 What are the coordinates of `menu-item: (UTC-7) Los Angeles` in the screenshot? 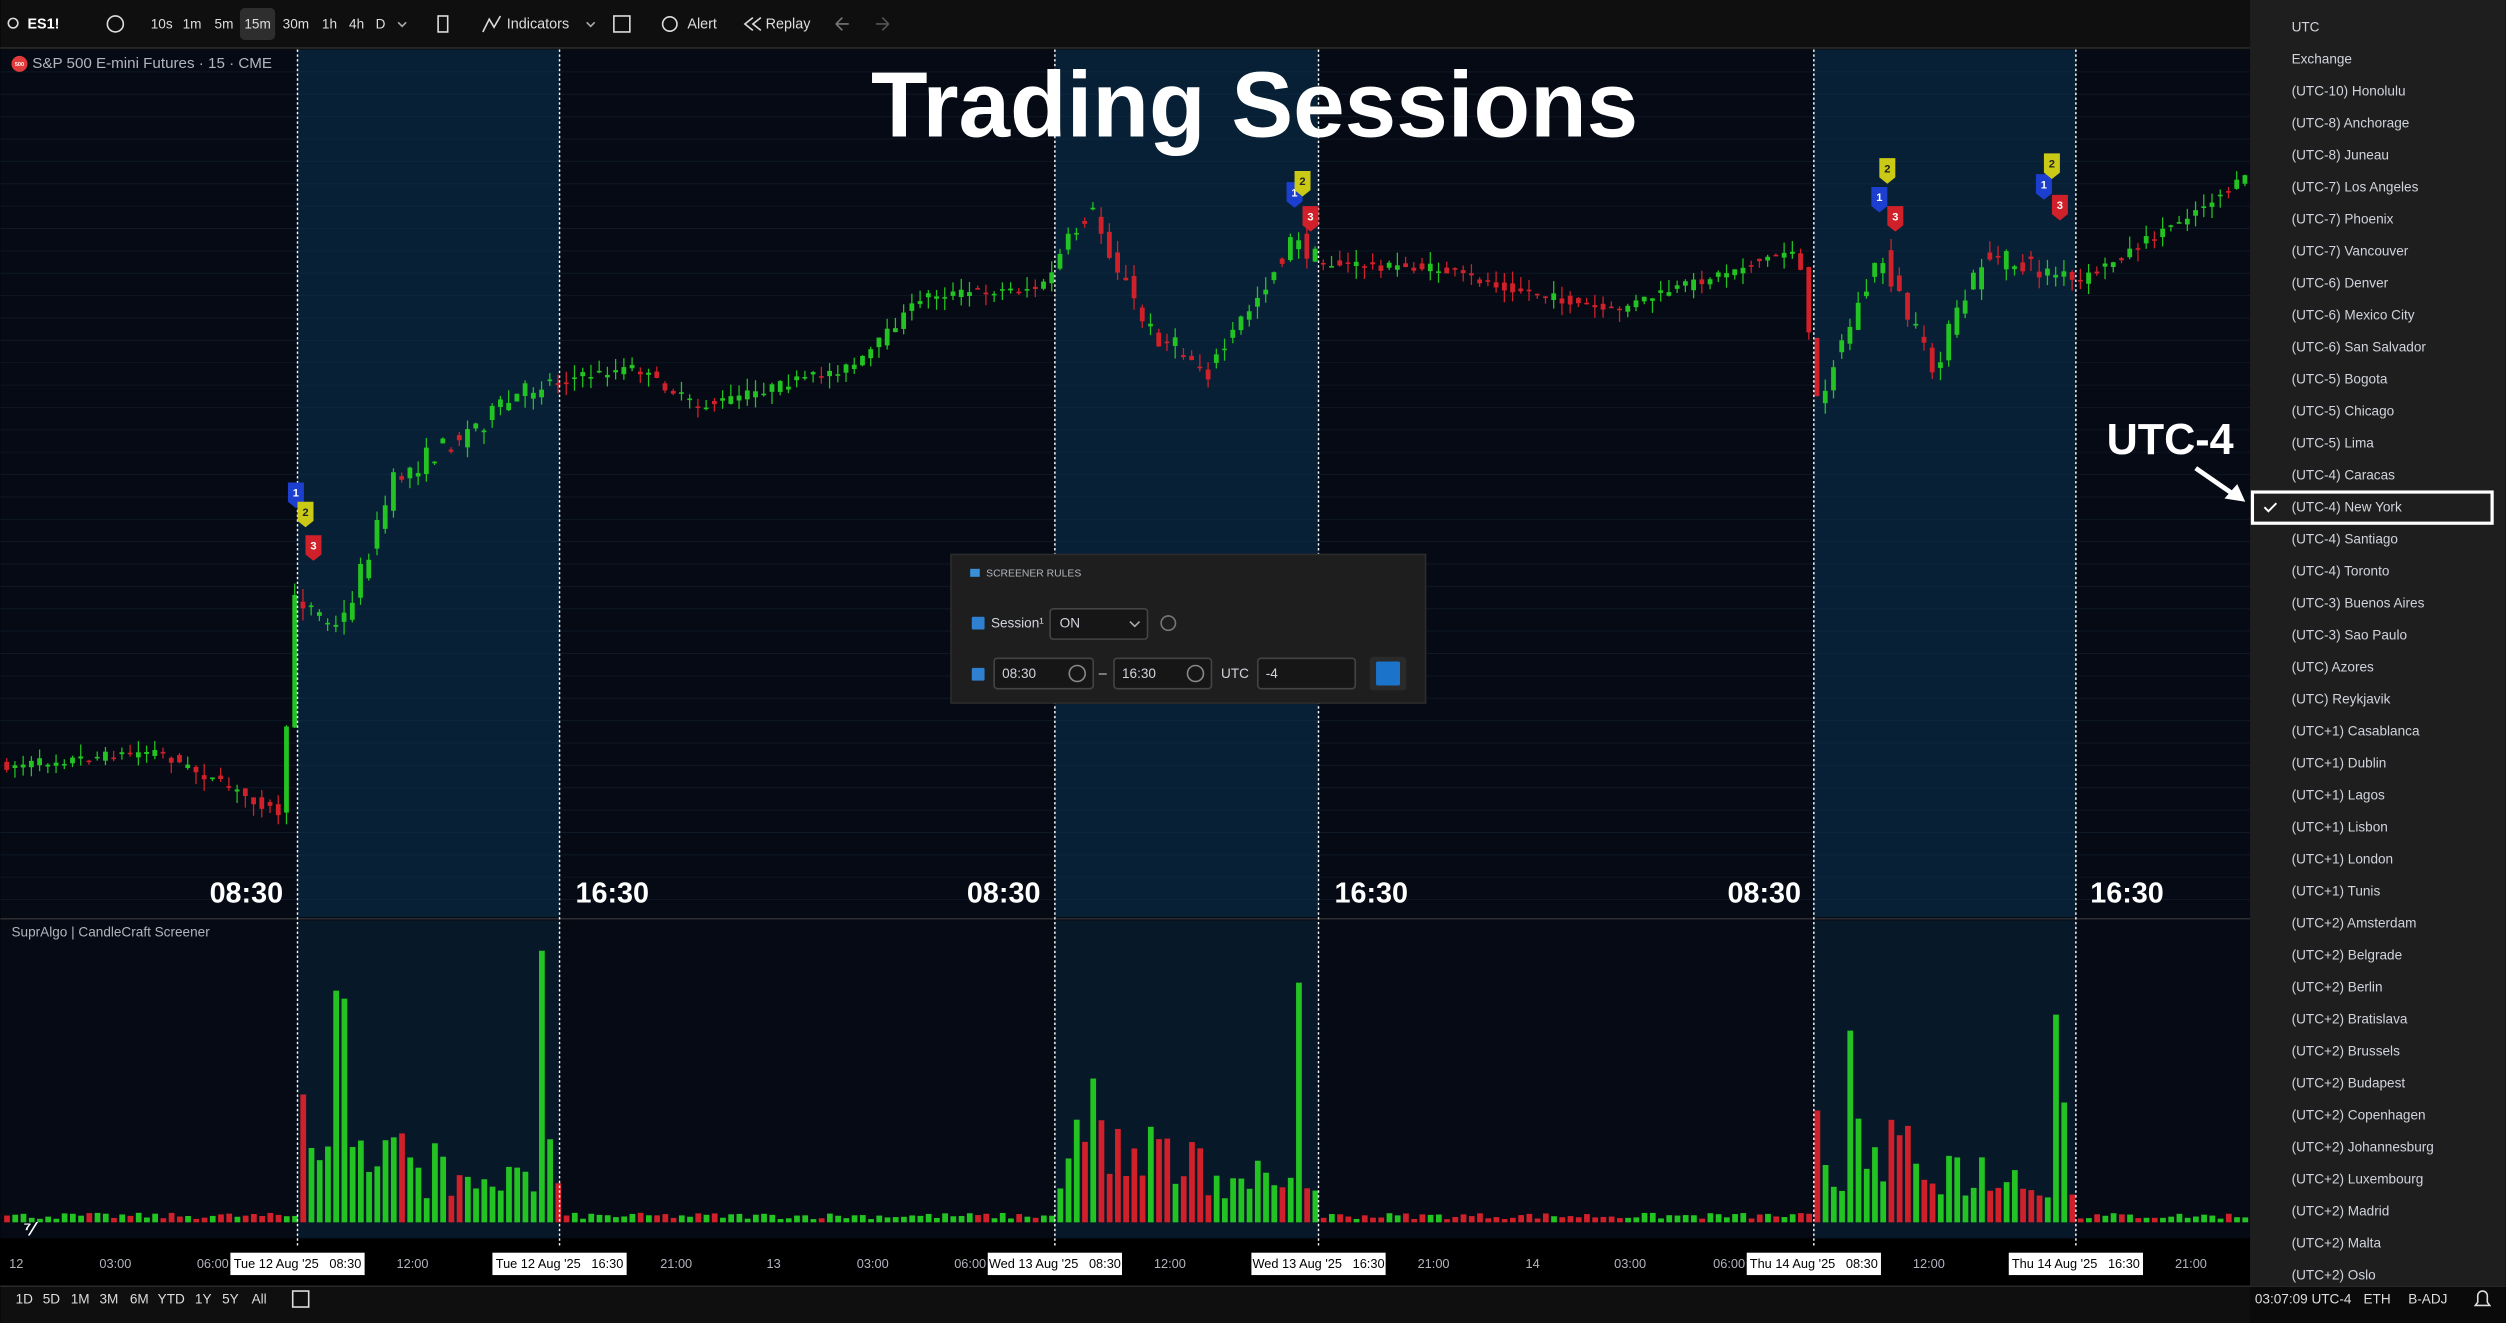 It's located at (2355, 187).